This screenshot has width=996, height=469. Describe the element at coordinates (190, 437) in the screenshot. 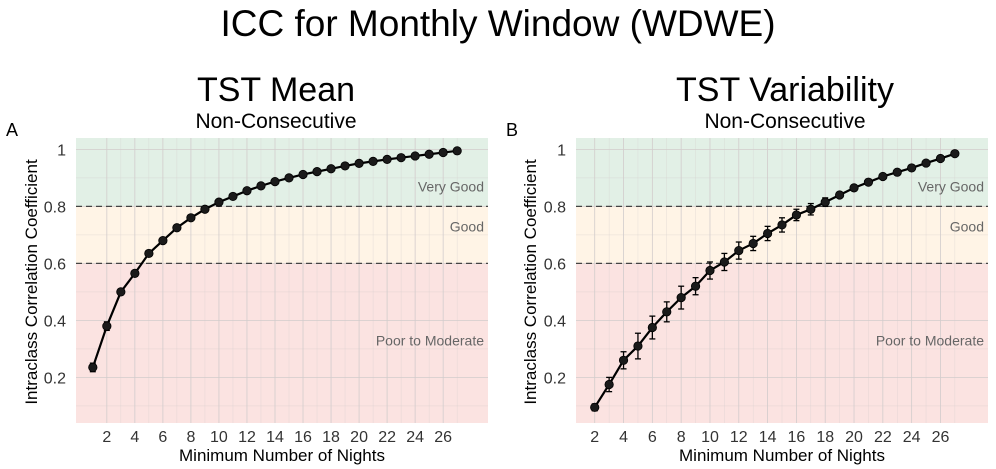

I see `panel-a-x-tick-label: 8` at that location.